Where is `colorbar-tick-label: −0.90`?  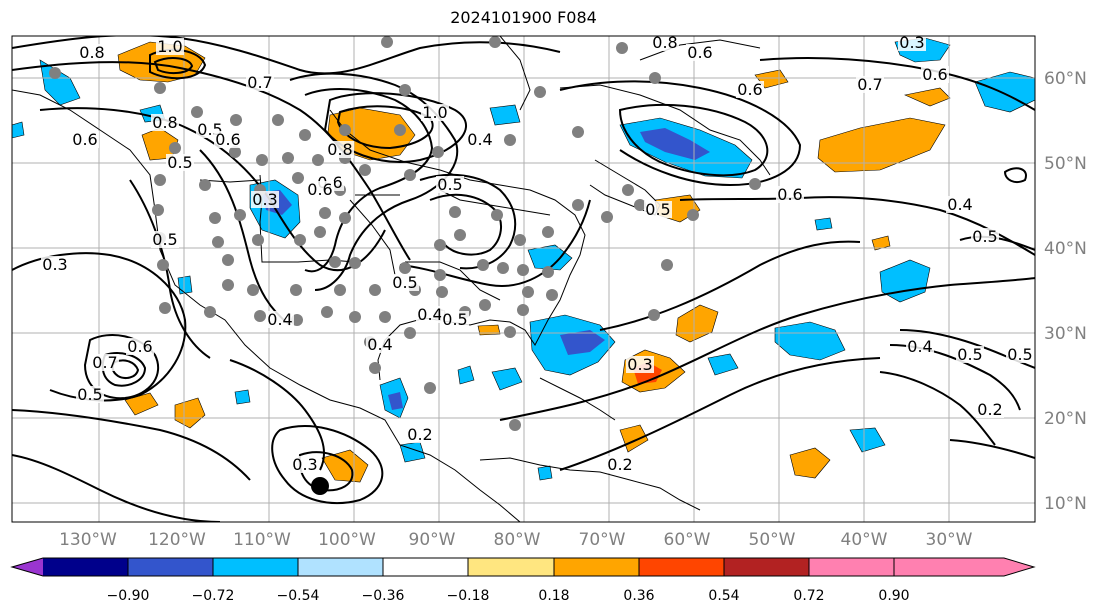
colorbar-tick-label: −0.90 is located at coordinates (128, 596).